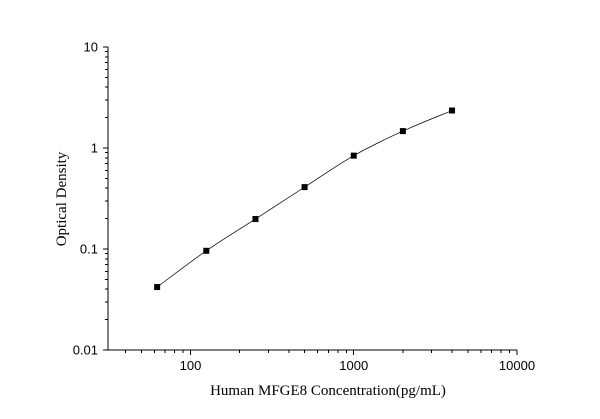  I want to click on x-tick-label: 100, so click(191, 365).